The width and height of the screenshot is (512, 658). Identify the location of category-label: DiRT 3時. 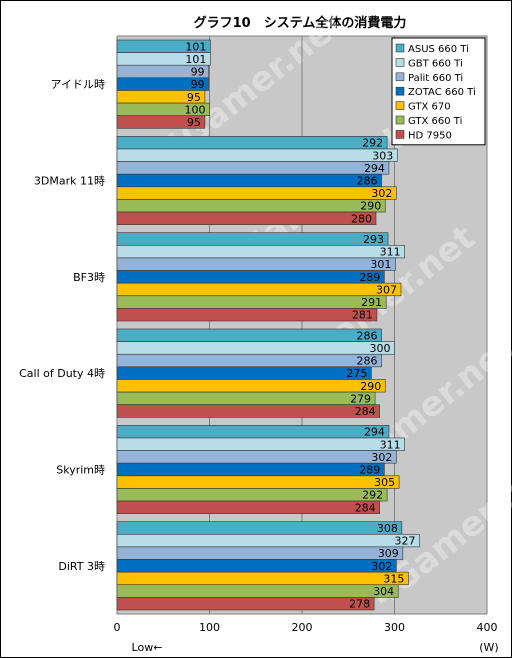
(81, 566).